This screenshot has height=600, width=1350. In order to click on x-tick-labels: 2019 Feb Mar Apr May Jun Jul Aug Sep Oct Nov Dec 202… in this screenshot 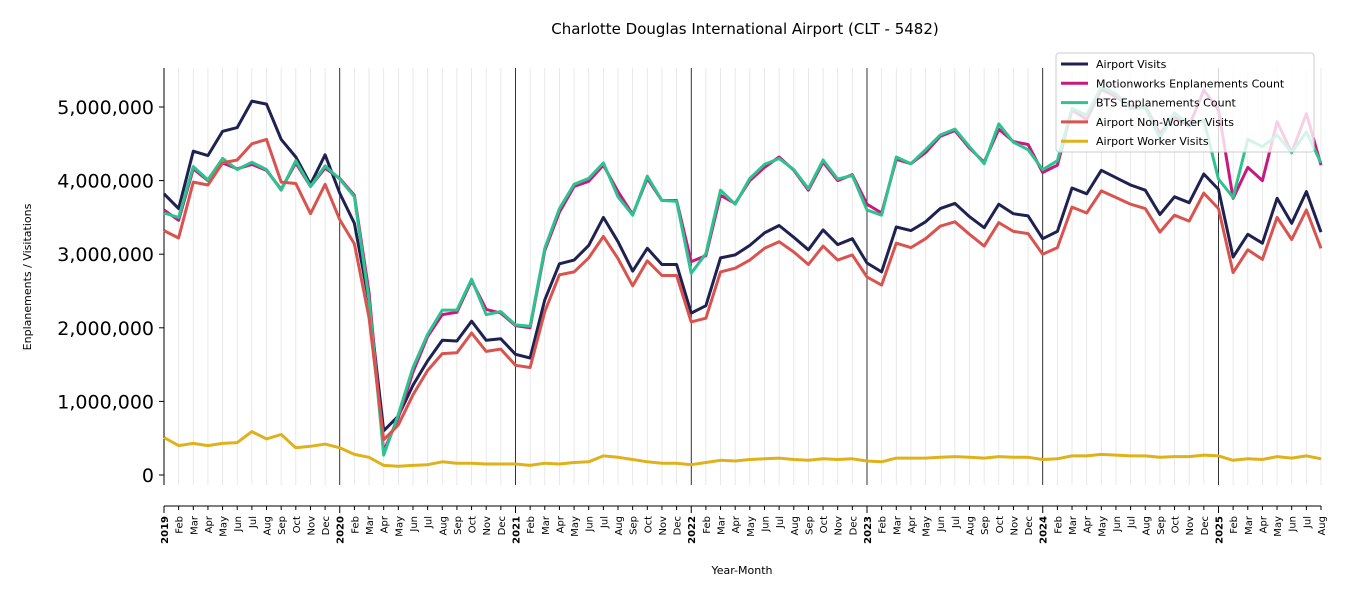, I will do `click(744, 525)`.